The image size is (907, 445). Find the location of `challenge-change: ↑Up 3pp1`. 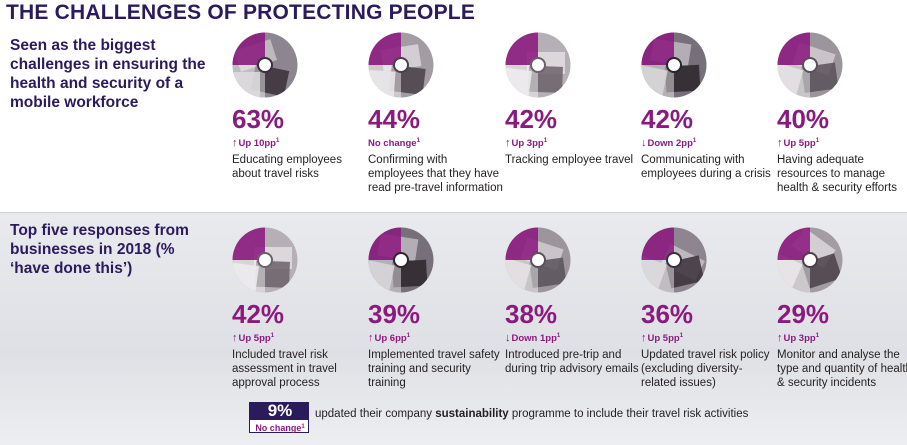

challenge-change: ↑Up 3pp1 is located at coordinates (526, 143).